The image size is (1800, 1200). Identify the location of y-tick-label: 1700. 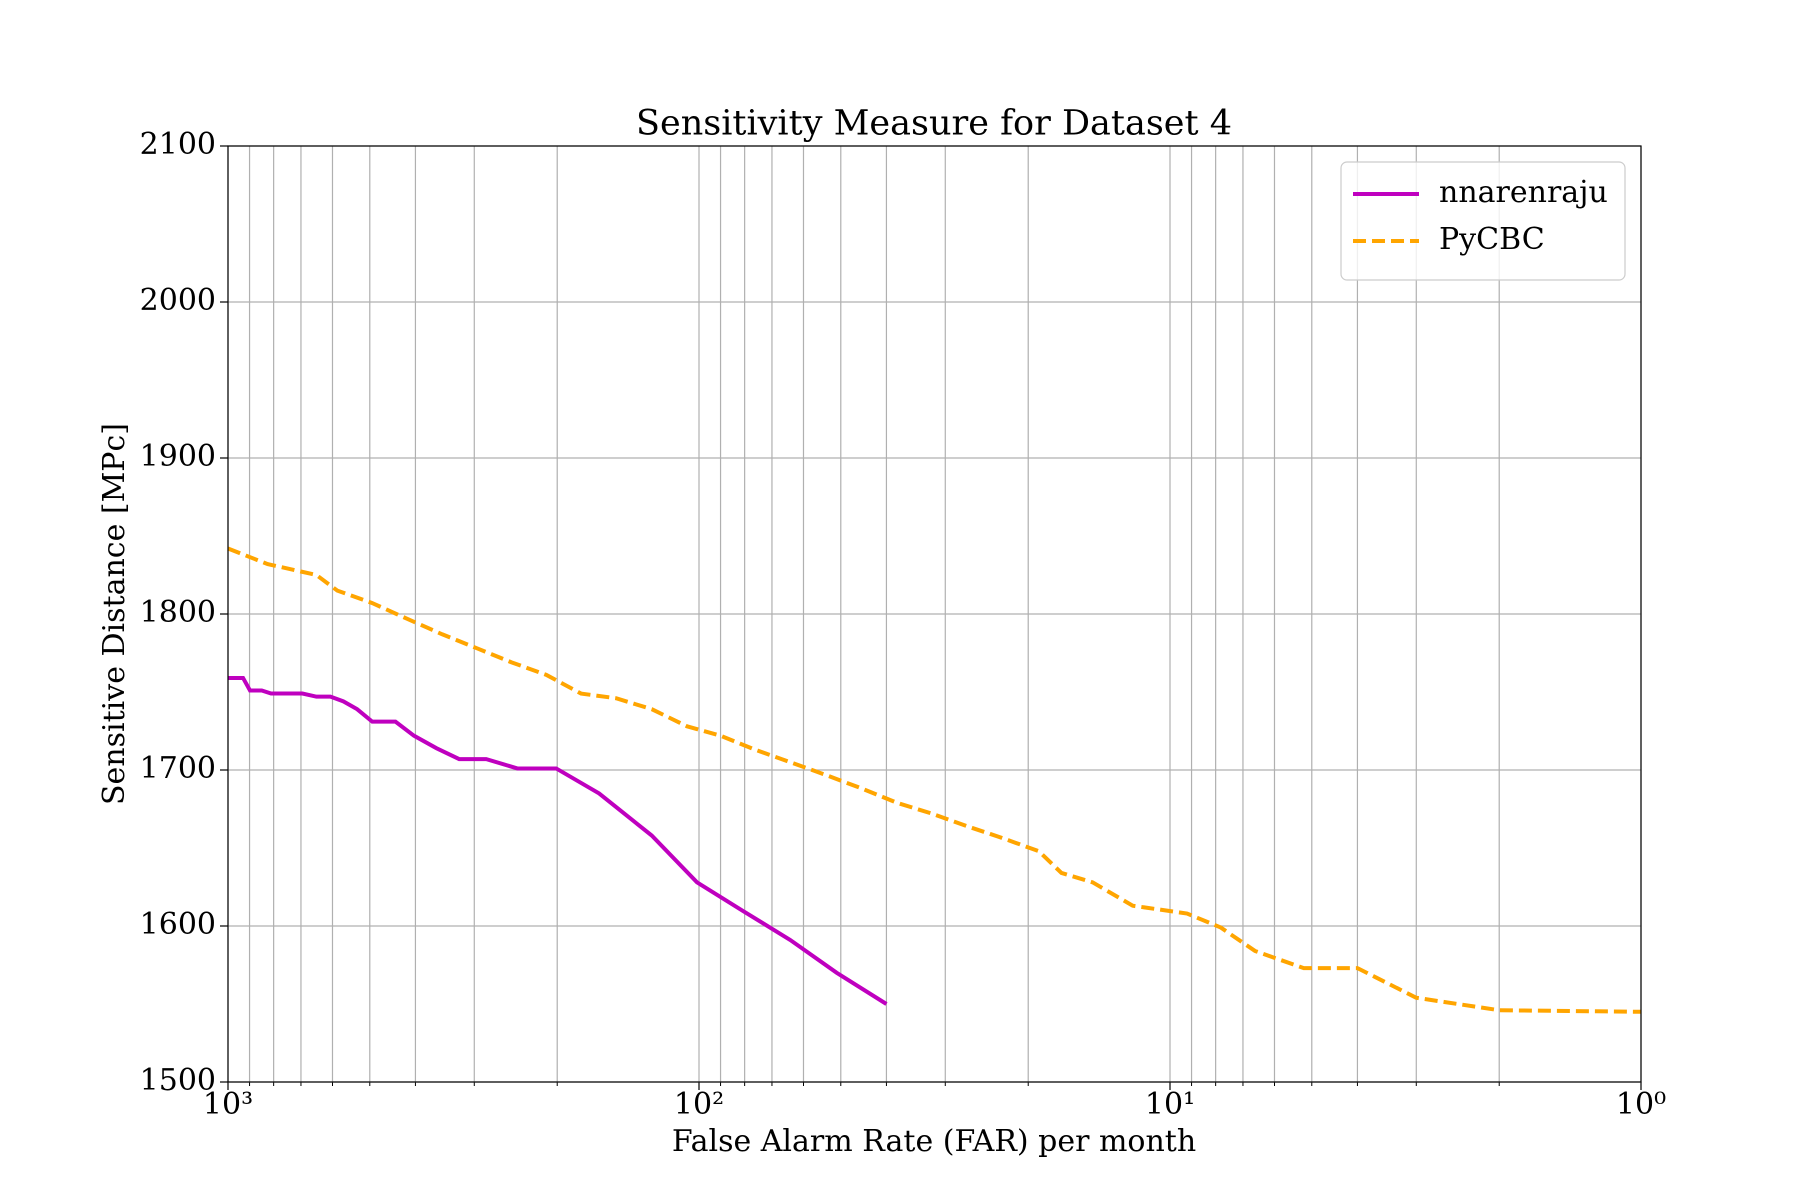
(178, 768).